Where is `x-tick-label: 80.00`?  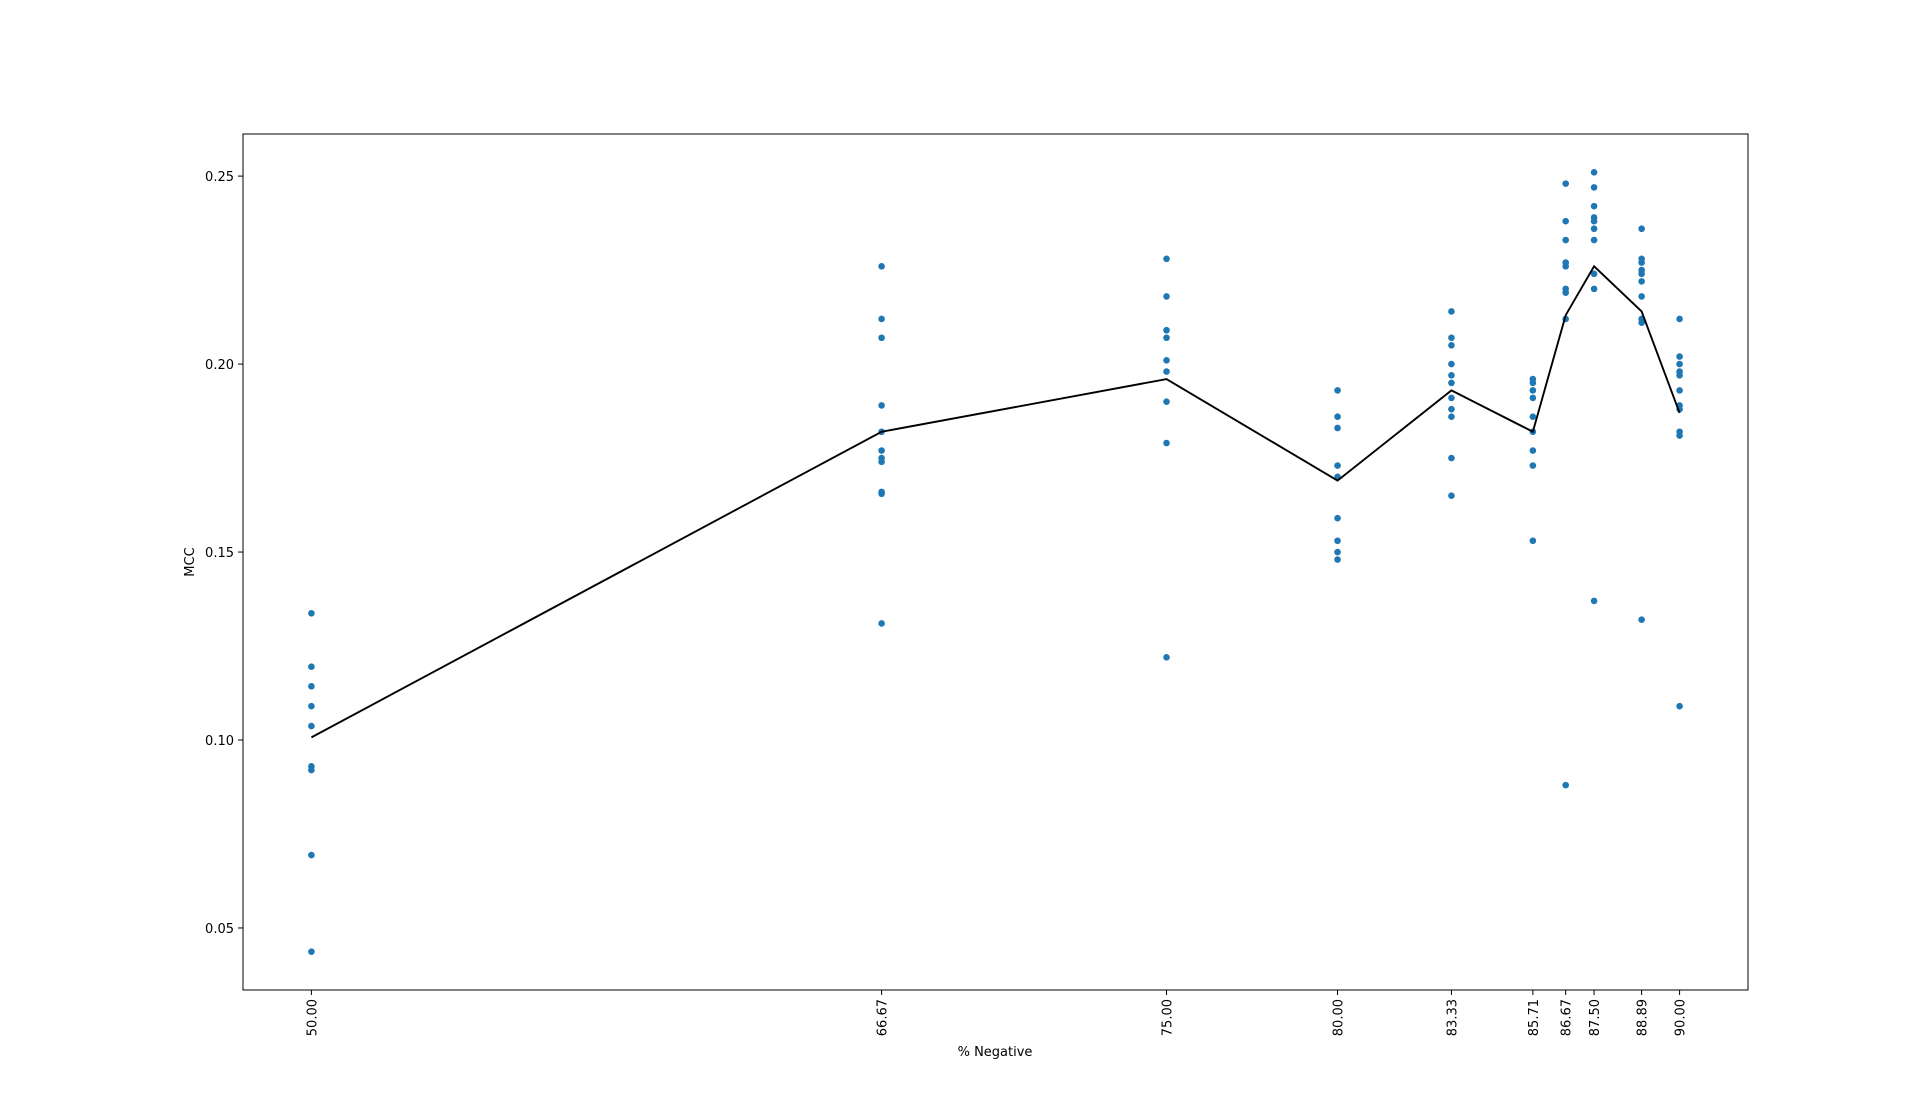 x-tick-label: 80.00 is located at coordinates (1339, 1017).